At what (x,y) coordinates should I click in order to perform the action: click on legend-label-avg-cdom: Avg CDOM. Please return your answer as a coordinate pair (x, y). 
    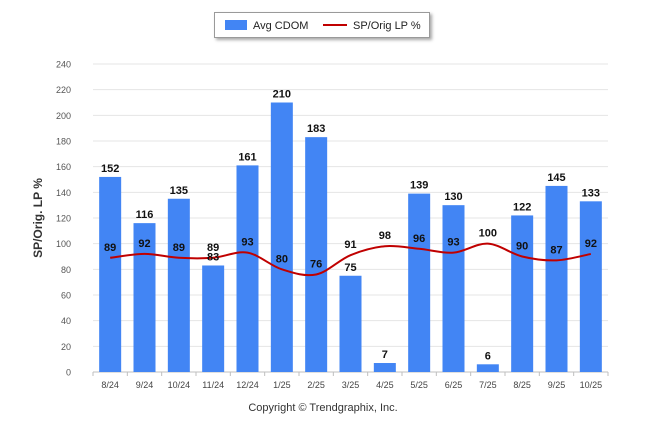
    Looking at the image, I should click on (281, 26).